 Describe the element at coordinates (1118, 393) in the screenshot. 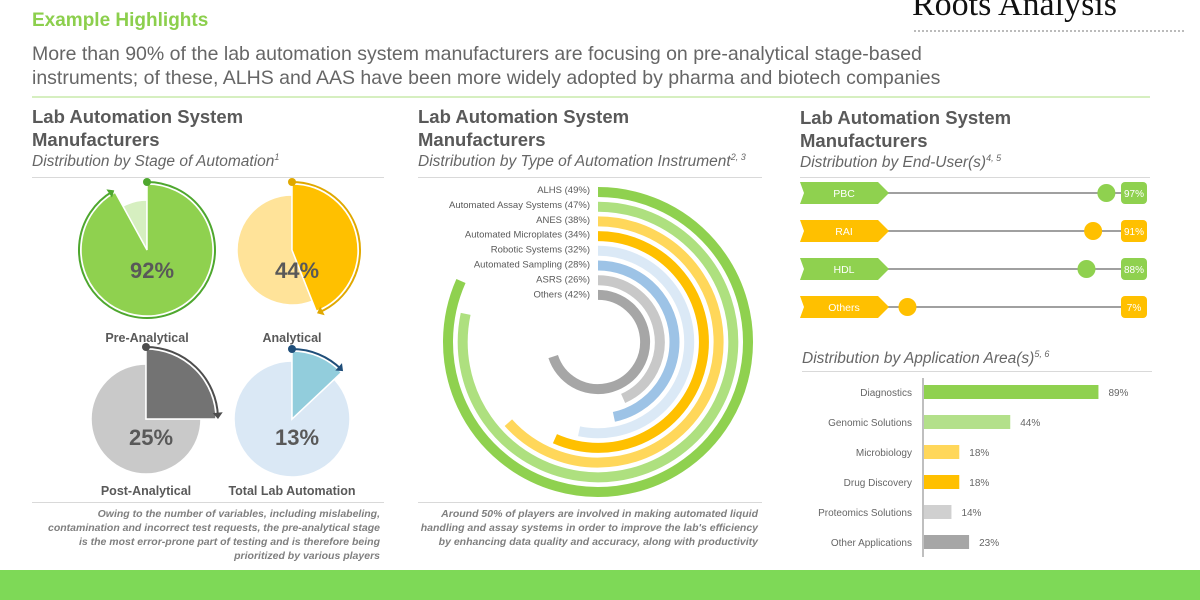

I see `bar-value-label: 89%` at that location.